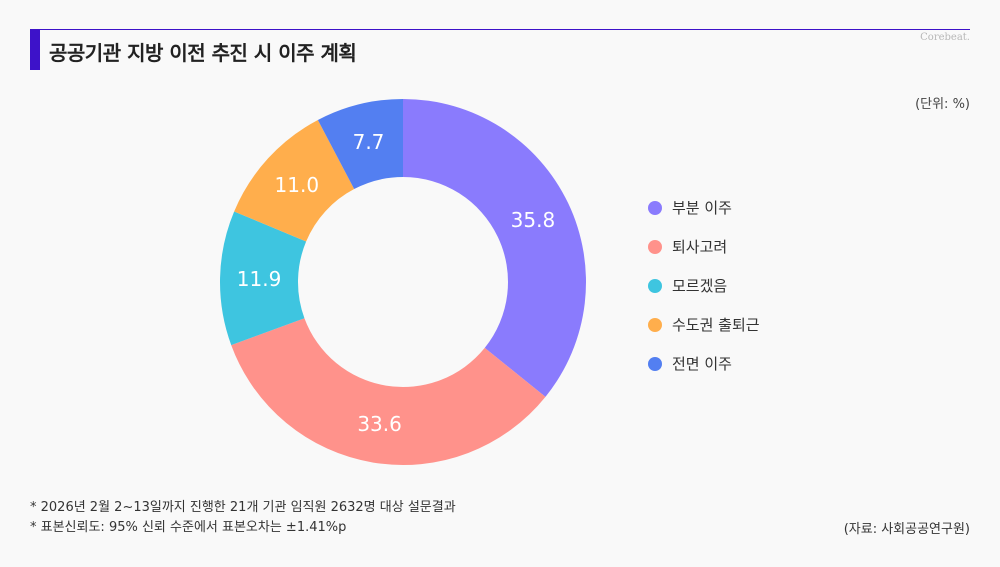  Describe the element at coordinates (188, 527) in the screenshot. I see `footnote: * 표본신뢰도: 95% 신뢰 수준에서 표본오차는 ±1.41%p` at that location.